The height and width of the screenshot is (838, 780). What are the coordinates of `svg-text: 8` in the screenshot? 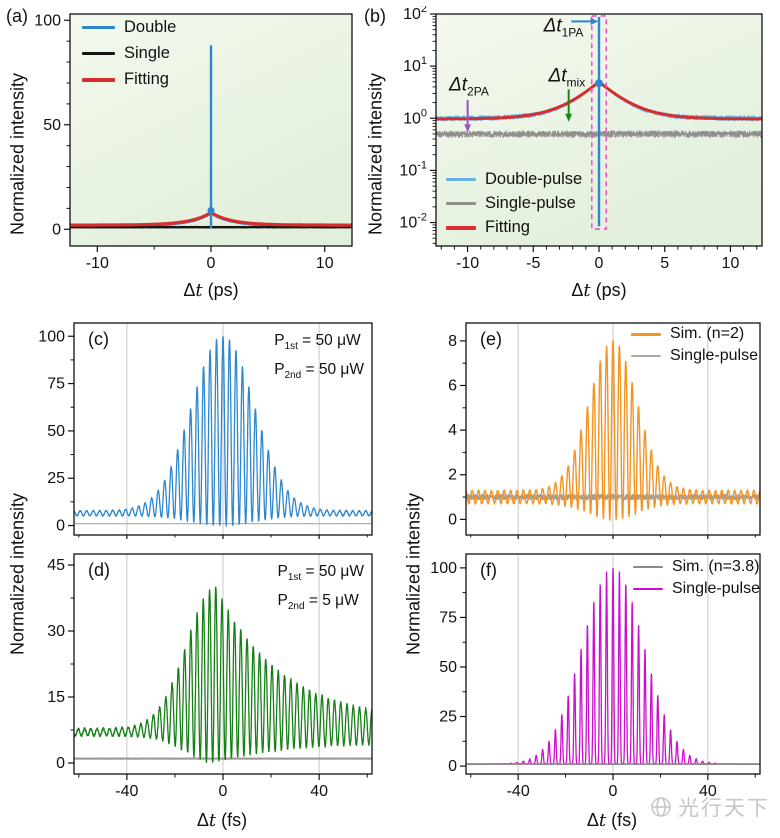 It's located at (452, 341).